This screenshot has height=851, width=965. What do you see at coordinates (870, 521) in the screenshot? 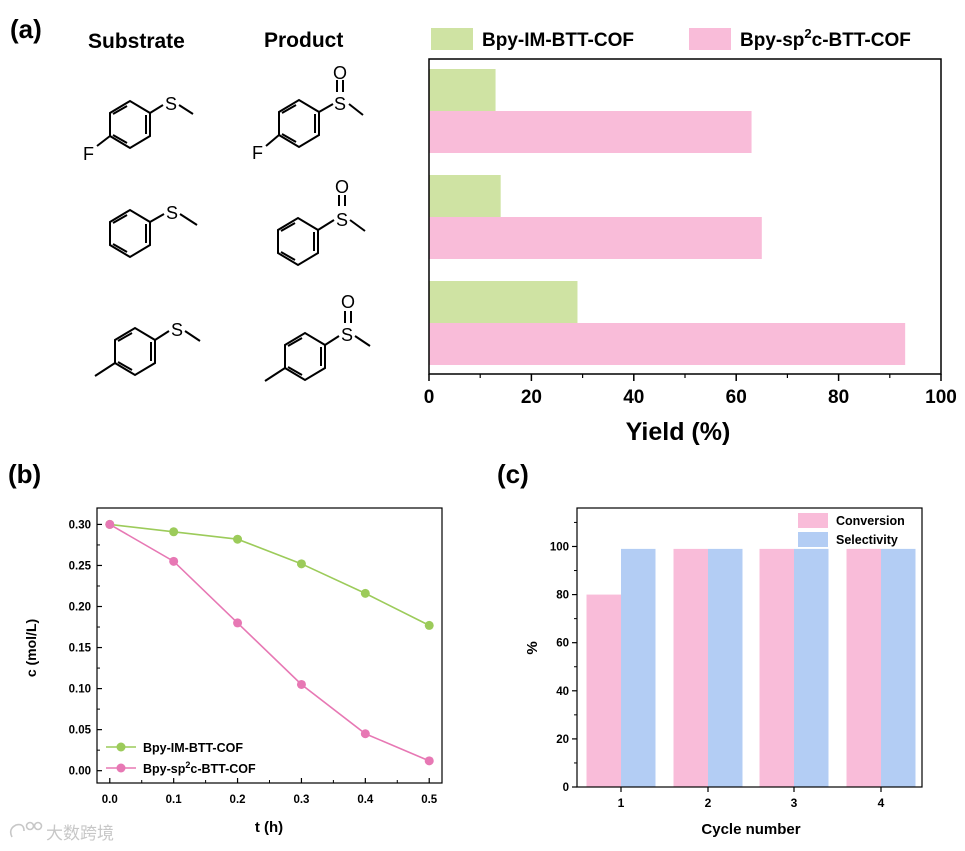
I see `legend-label-conversion: Conversion` at bounding box center [870, 521].